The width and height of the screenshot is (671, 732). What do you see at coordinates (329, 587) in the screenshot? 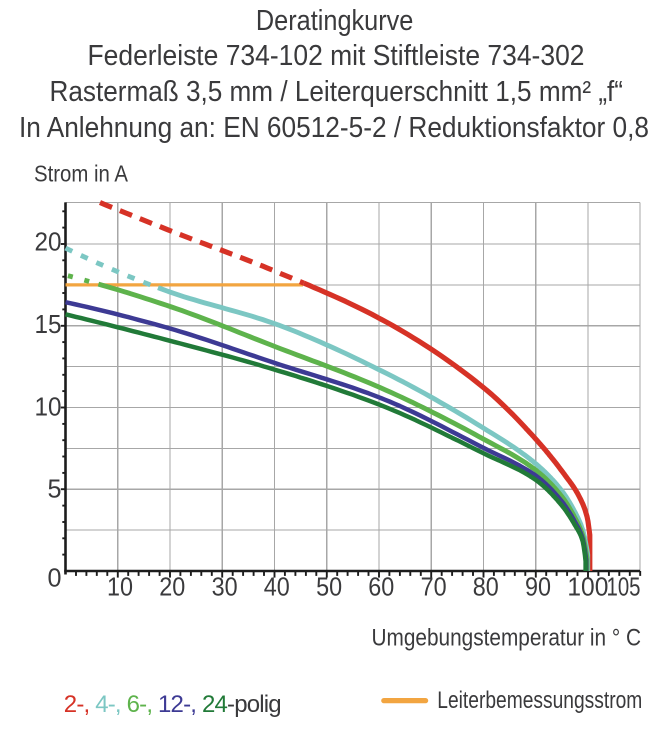
I see `svg-text: 50` at bounding box center [329, 587].